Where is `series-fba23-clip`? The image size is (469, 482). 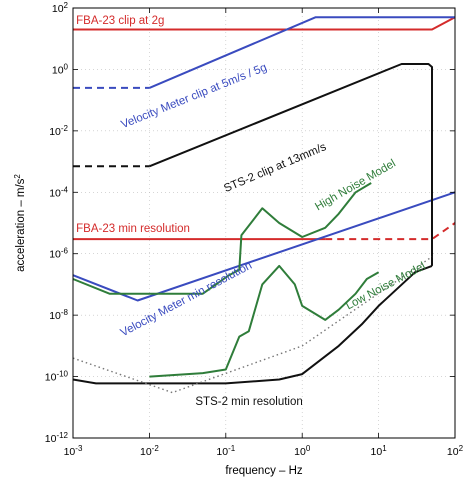 series-fba23-clip is located at coordinates (264, 23).